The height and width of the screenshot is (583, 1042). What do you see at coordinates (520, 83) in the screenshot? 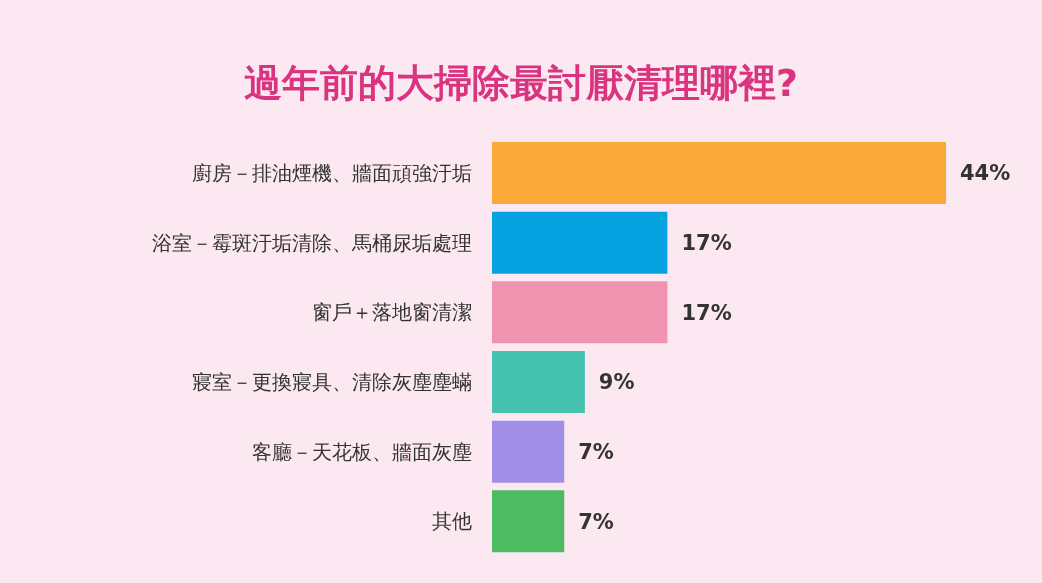
I see `chart-title: 過年前的大掃除最討厭清理哪裡?` at bounding box center [520, 83].